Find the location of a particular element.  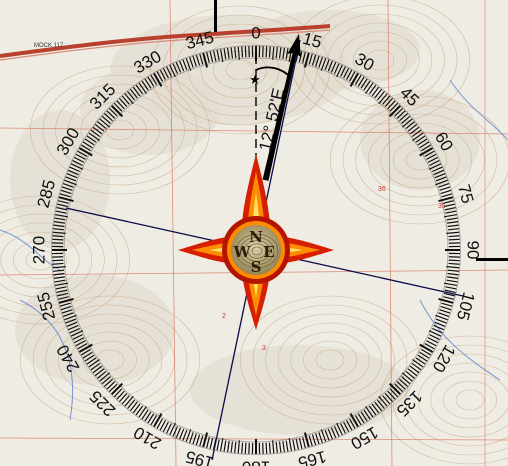

stream-line is located at coordinates (30, 250).